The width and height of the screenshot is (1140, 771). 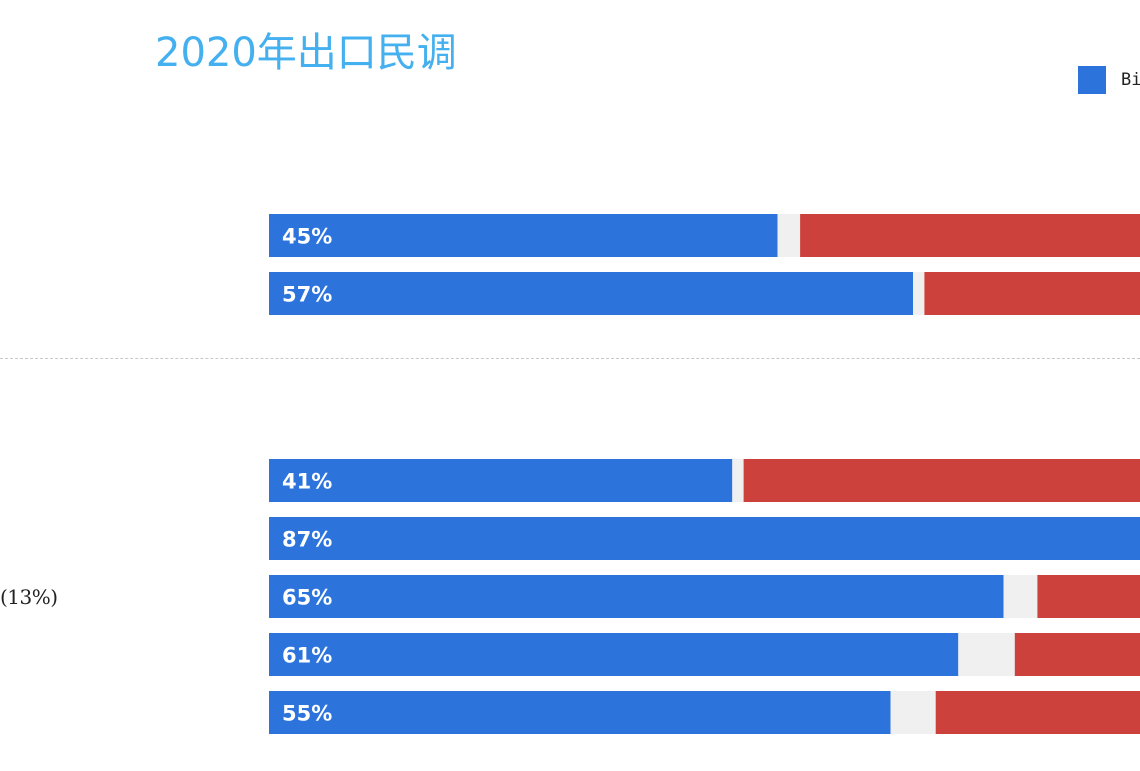 I want to click on bar-g1-r2-undecided, so click(x=1020, y=596).